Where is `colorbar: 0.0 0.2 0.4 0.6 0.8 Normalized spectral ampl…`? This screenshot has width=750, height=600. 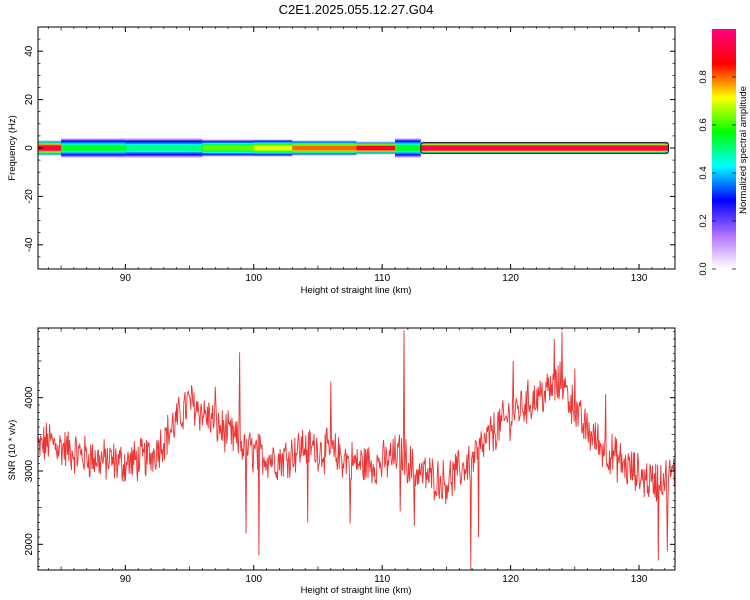 colorbar: 0.0 0.2 0.4 0.6 0.8 Normalized spectral ampl… is located at coordinates (723, 152).